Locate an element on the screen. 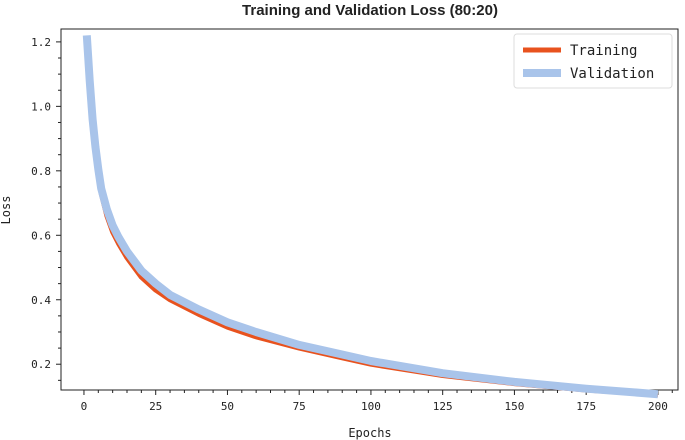 The height and width of the screenshot is (440, 685). x-axis: 0 25 50 75 100 125 150 175 200 is located at coordinates (377, 401).